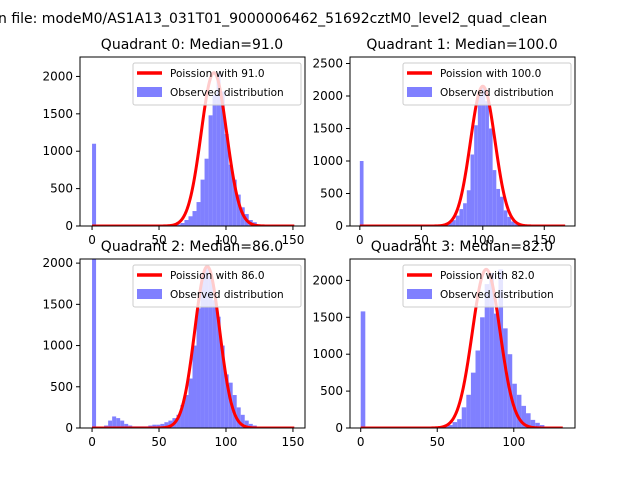 This screenshot has width=640, height=480. What do you see at coordinates (490, 74) in the screenshot?
I see `legend-fit-label: Poission with 100.0` at bounding box center [490, 74].